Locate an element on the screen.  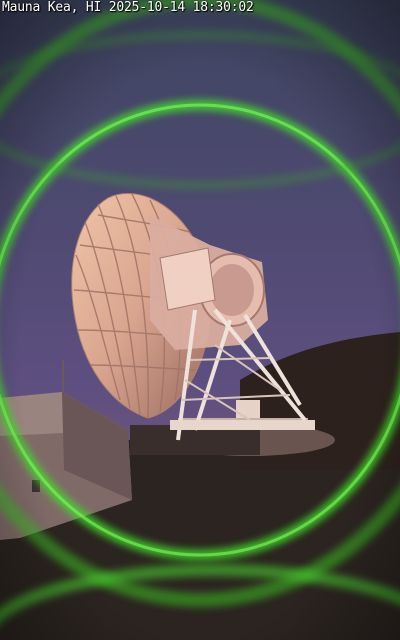
camera-timestamp: Mauna Kea, HI 2025-10-14 18:30:02 is located at coordinates (128, 7).